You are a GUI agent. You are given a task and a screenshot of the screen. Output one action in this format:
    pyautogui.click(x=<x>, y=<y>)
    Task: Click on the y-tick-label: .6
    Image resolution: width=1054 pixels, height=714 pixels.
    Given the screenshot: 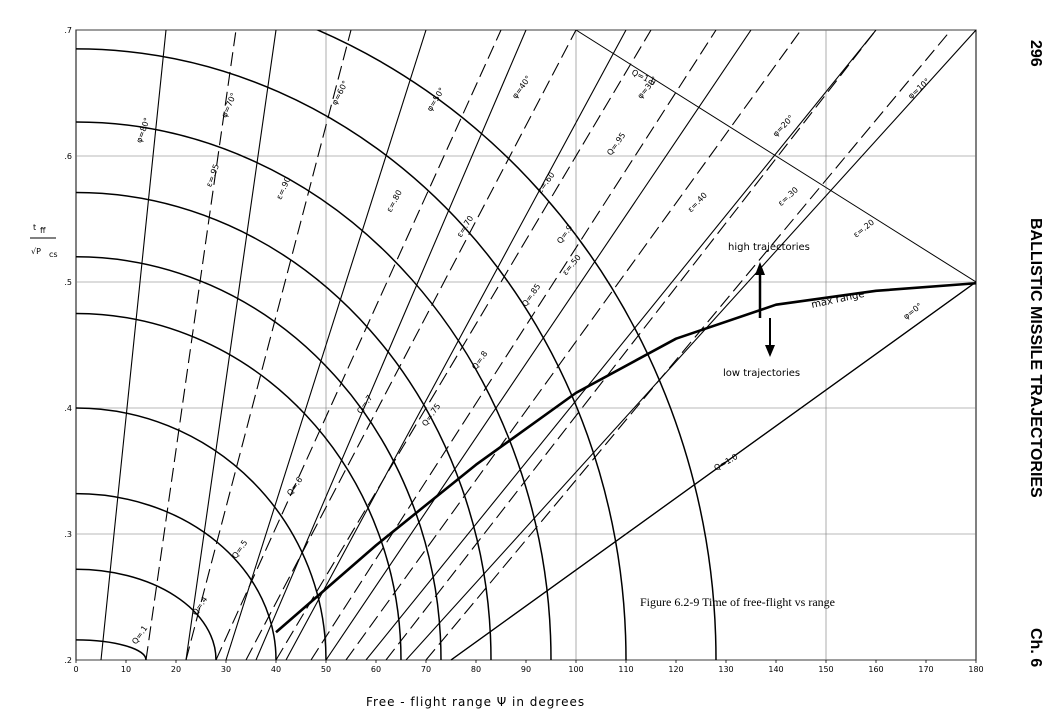 What is the action you would take?
    pyautogui.click(x=68, y=156)
    